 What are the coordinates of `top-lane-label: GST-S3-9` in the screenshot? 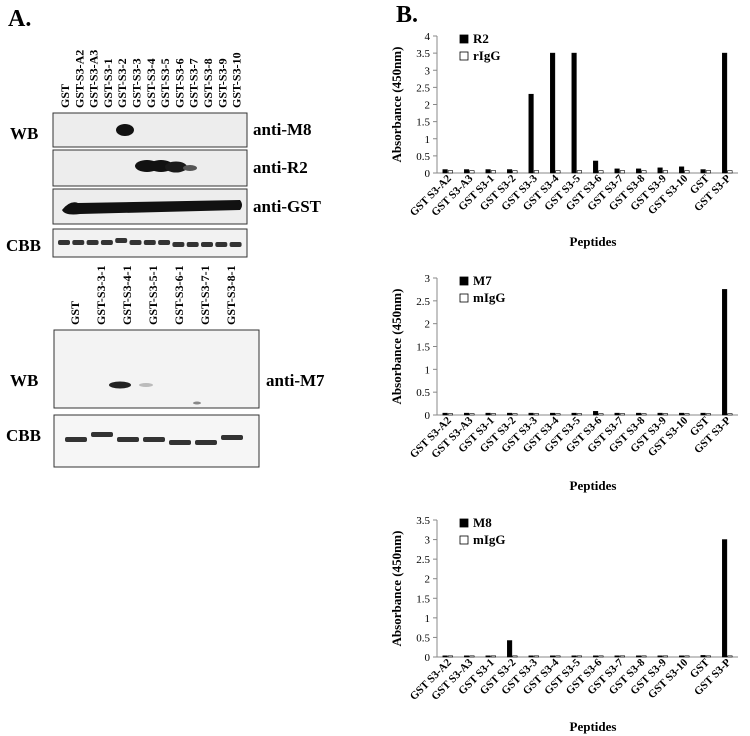 It's located at (222, 83).